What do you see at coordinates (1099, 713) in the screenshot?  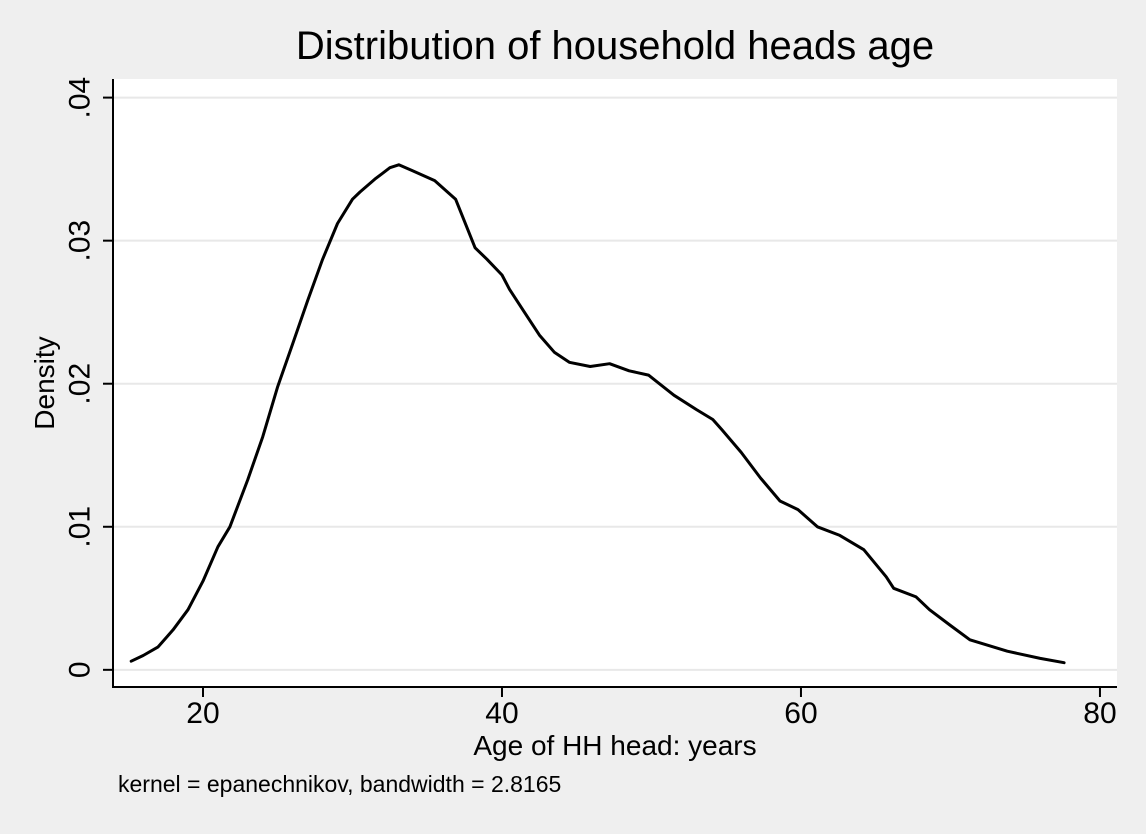 I see `x-tick-label: 80` at bounding box center [1099, 713].